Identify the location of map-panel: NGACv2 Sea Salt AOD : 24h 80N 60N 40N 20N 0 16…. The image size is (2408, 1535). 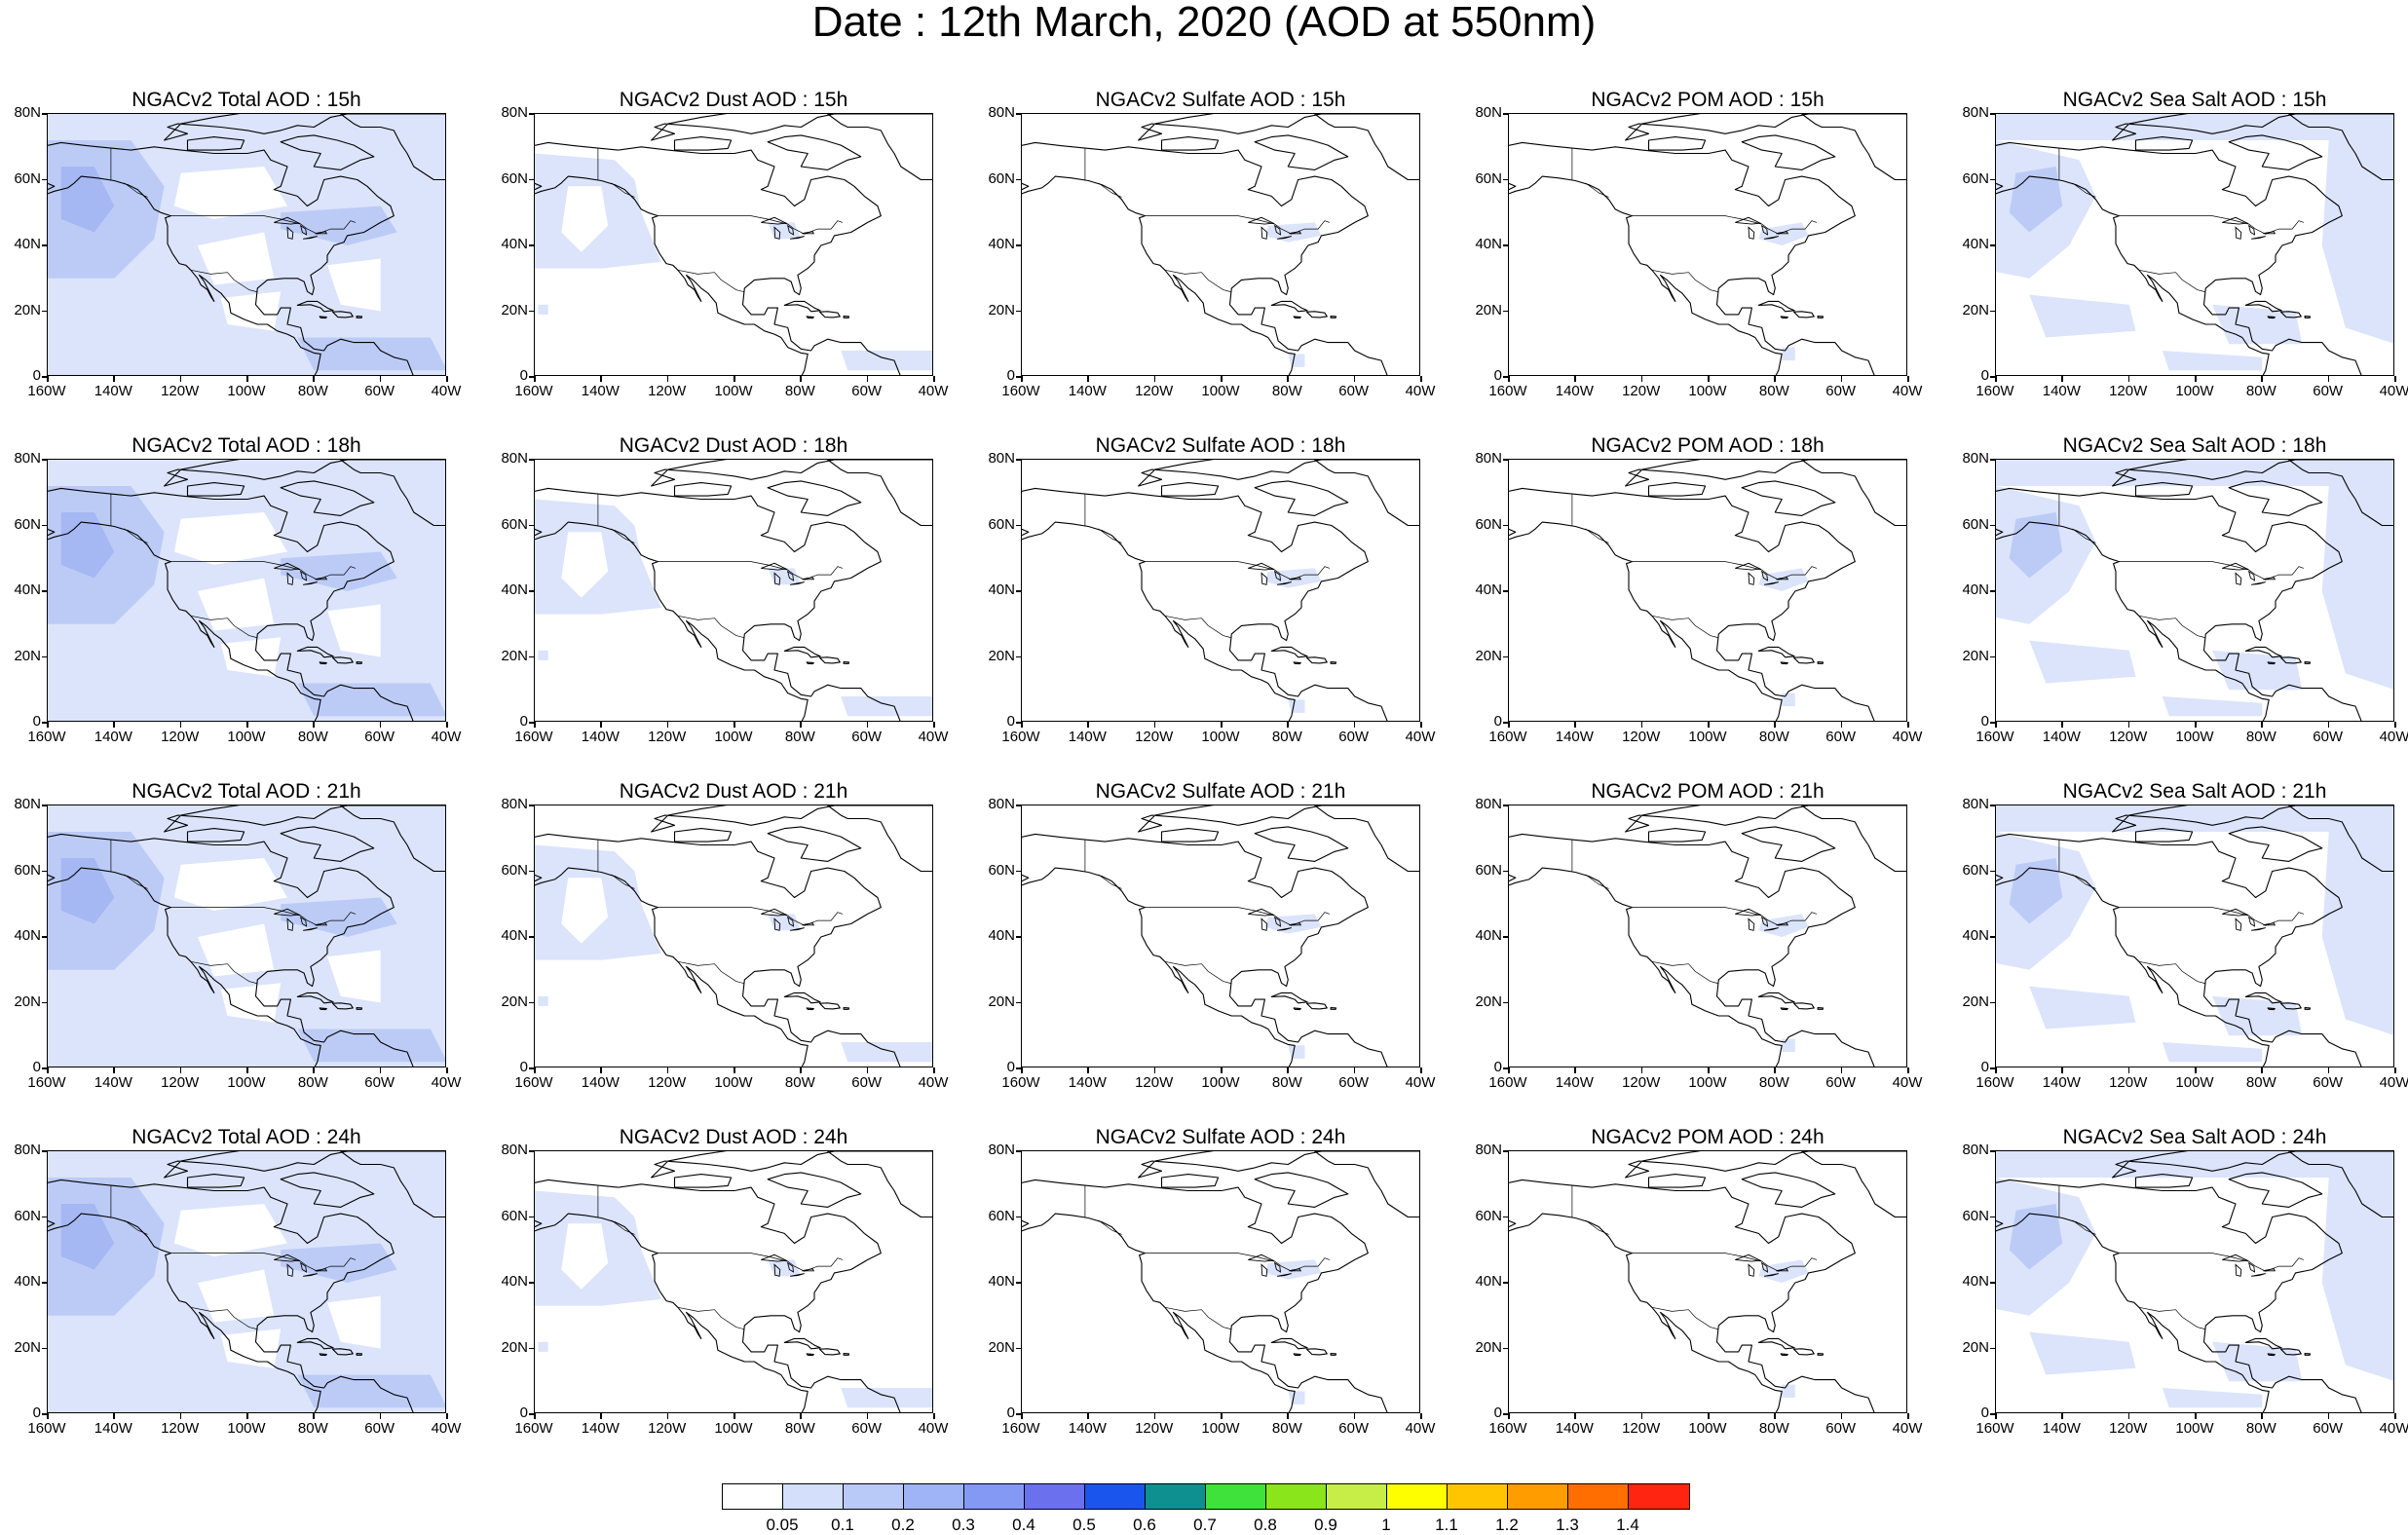
(2178, 1298).